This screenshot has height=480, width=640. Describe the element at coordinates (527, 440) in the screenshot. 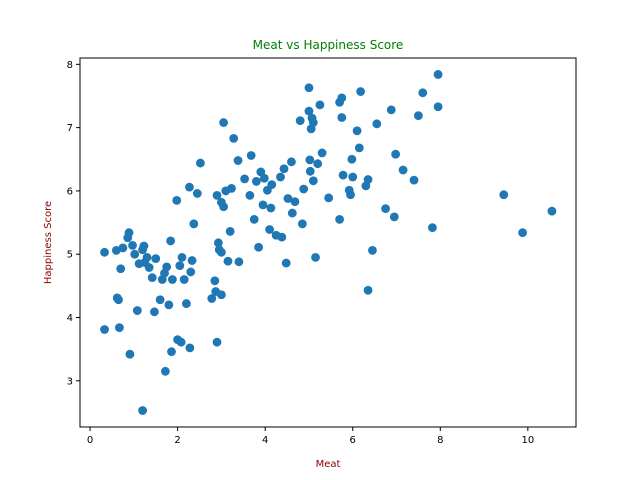

I see `x-tick-label: 10` at that location.